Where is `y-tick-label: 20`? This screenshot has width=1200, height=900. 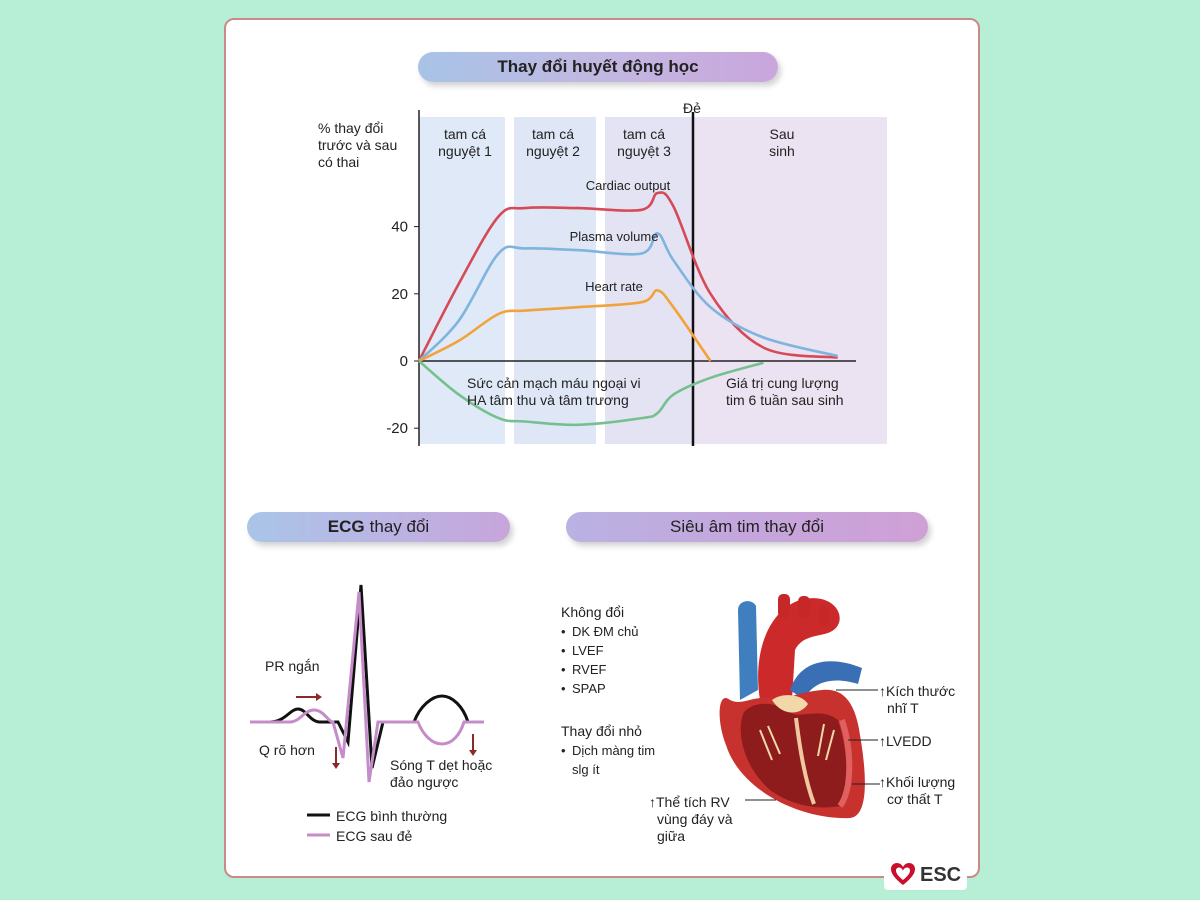
y-tick-label: 20 is located at coordinates (399, 294).